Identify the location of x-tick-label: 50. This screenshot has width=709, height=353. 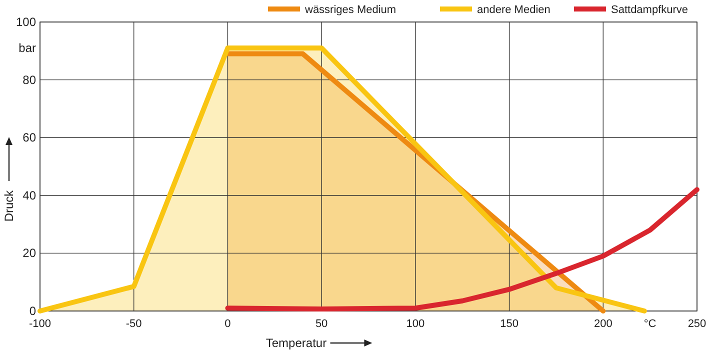
(321, 324).